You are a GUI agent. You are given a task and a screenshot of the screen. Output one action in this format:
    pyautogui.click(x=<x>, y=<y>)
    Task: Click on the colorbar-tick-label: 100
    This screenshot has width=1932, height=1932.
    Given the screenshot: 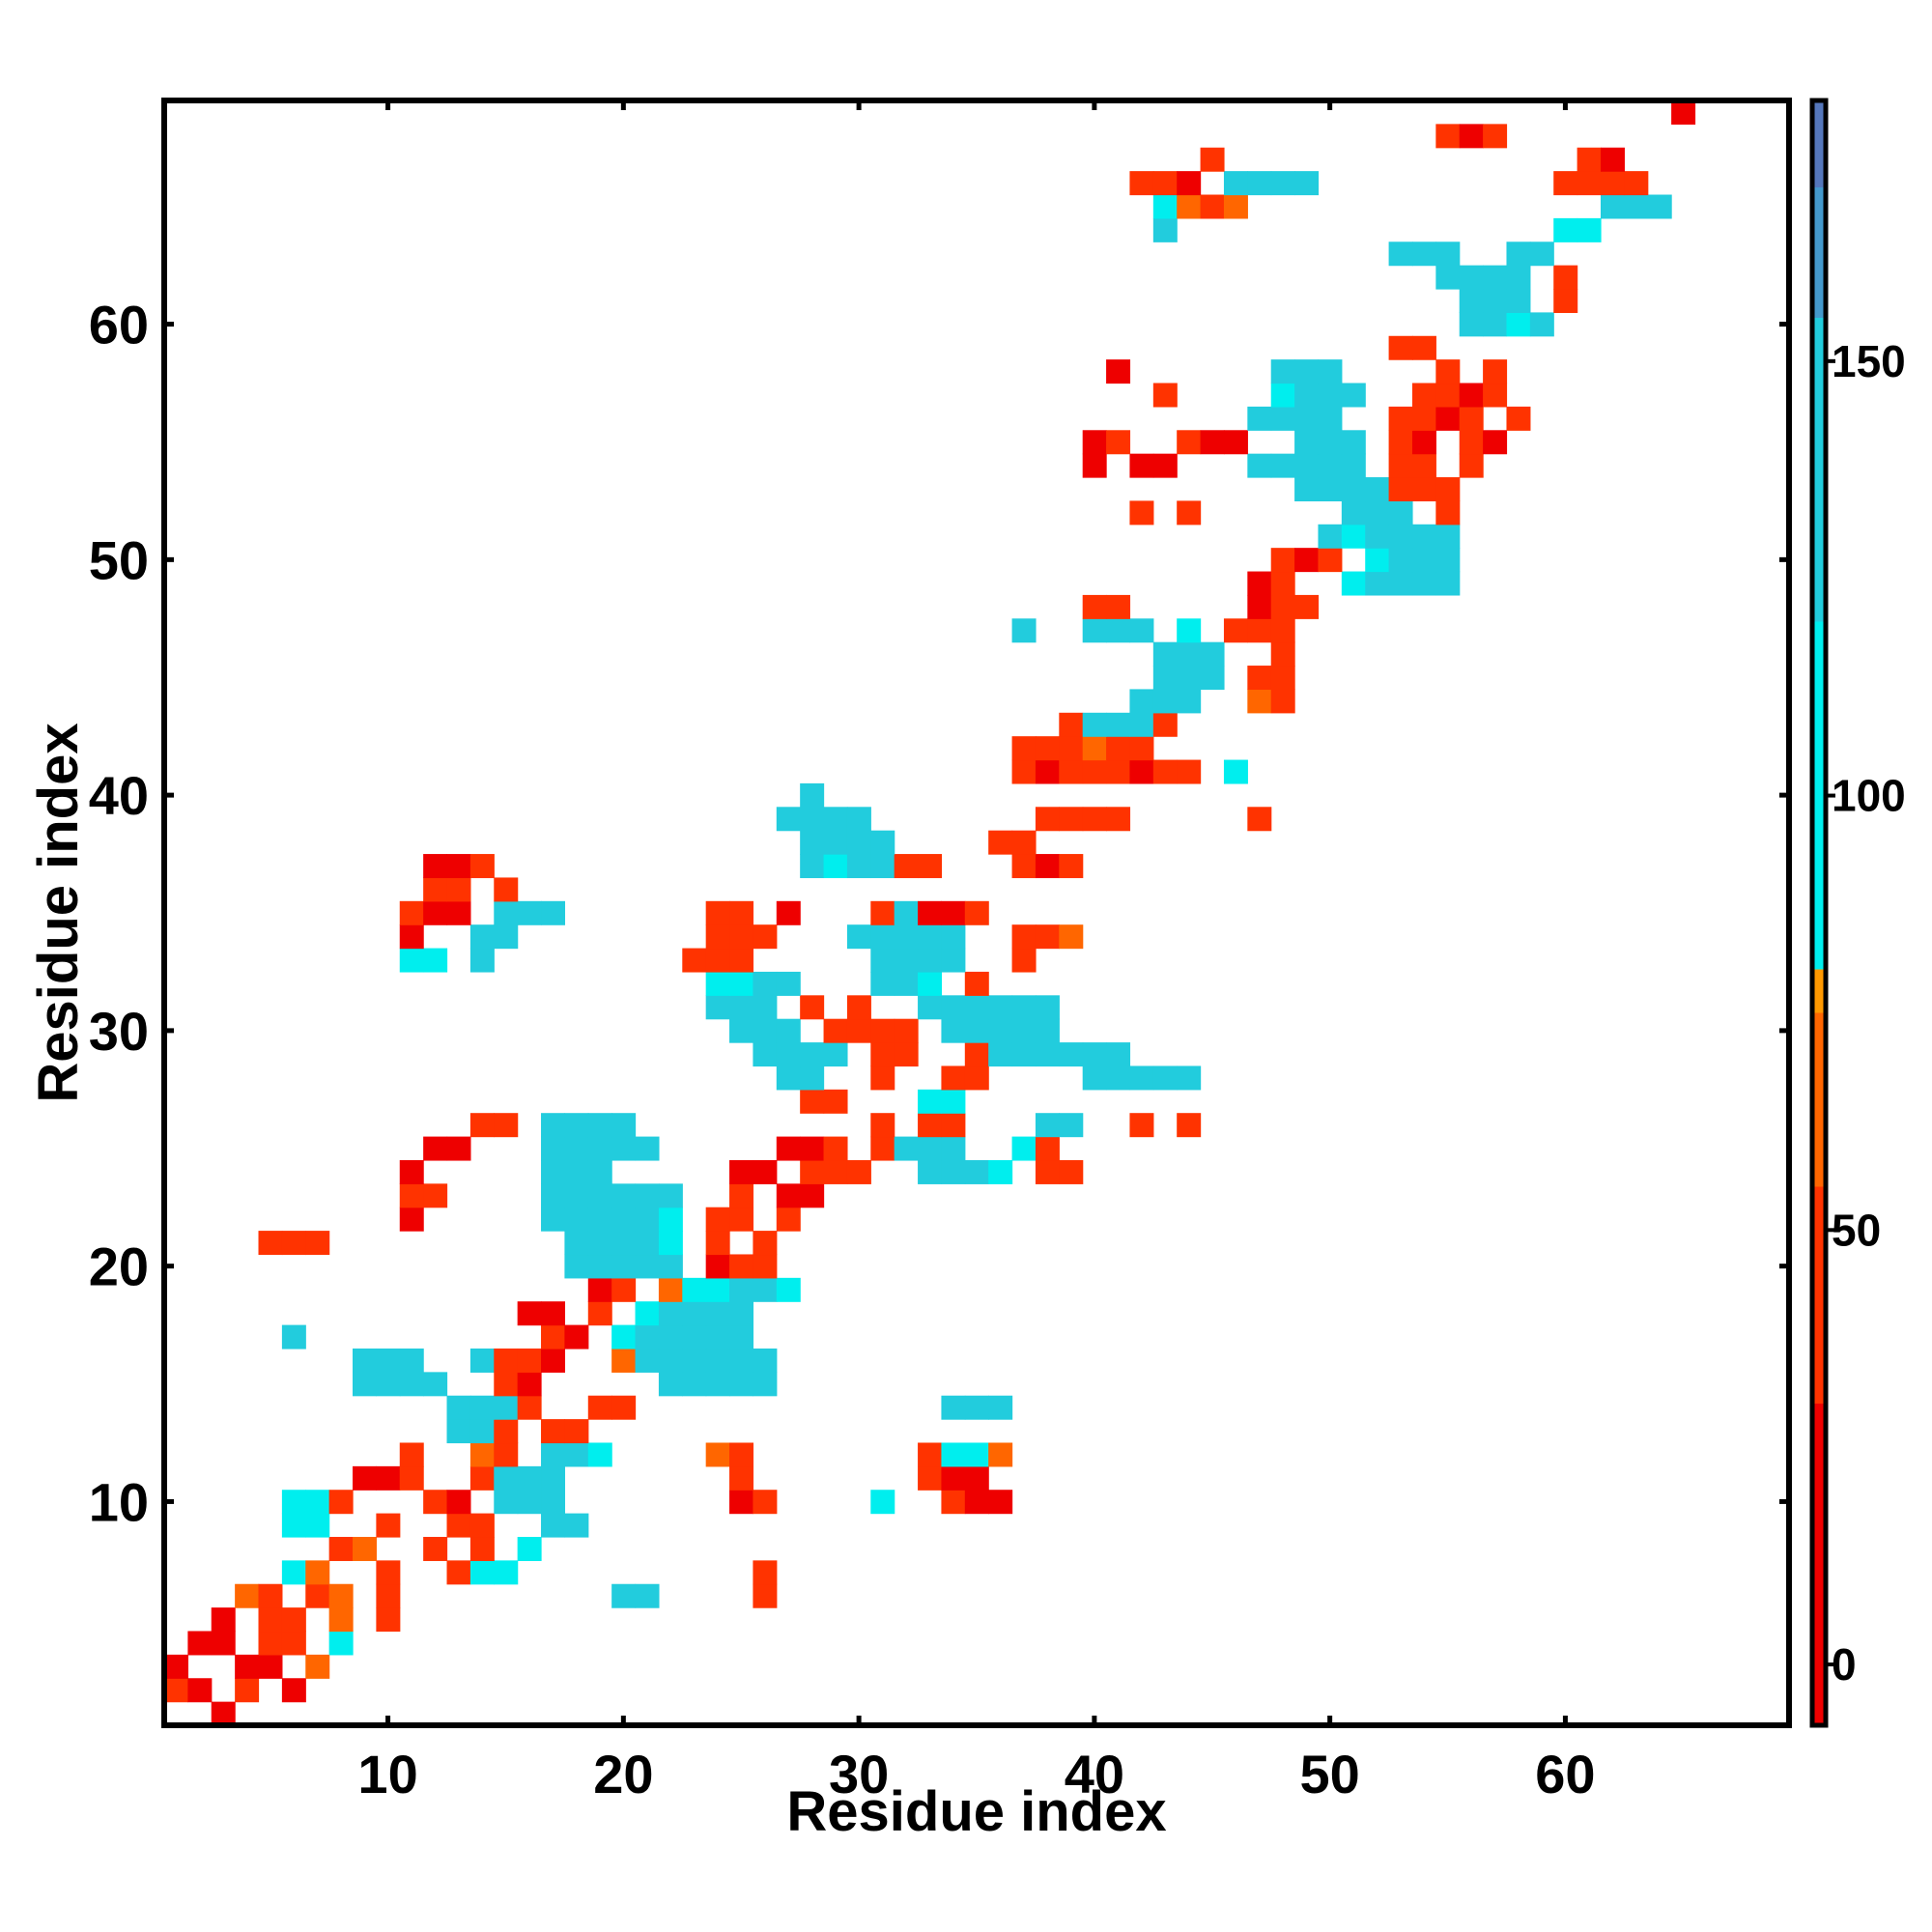 What is the action you would take?
    pyautogui.click(x=1869, y=796)
    